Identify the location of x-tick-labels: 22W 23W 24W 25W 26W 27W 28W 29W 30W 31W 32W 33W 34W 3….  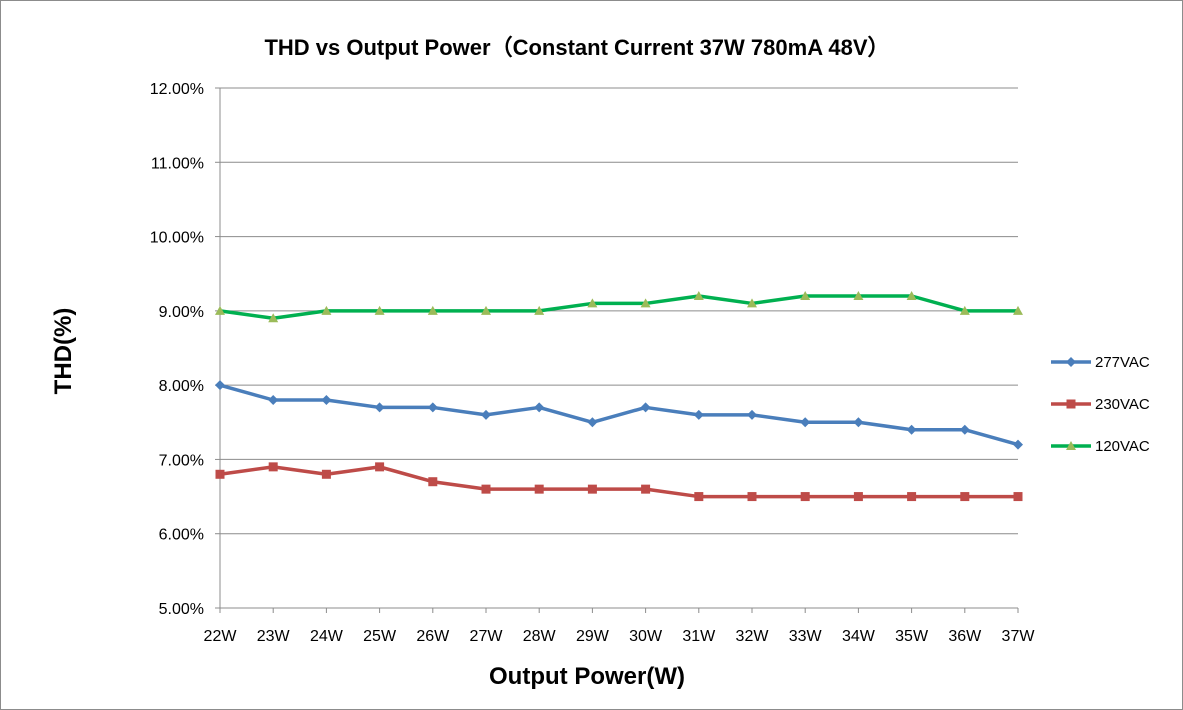
(620, 636).